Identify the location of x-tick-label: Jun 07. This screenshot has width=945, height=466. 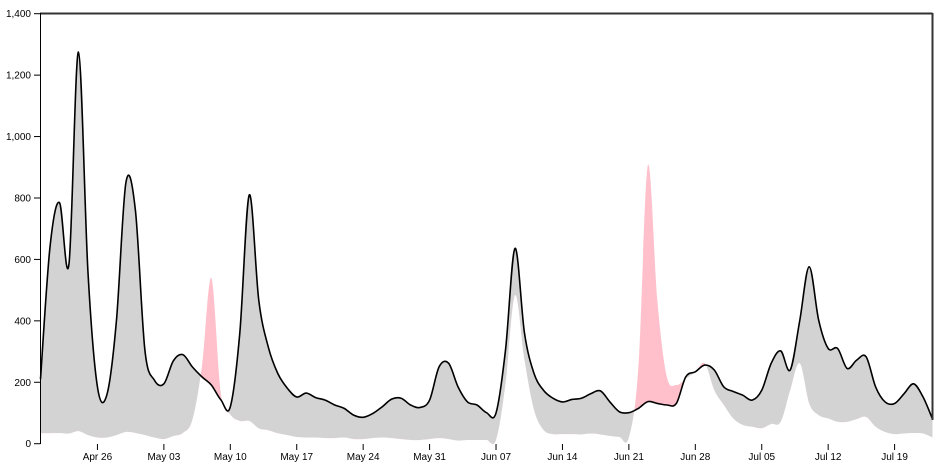
(496, 457).